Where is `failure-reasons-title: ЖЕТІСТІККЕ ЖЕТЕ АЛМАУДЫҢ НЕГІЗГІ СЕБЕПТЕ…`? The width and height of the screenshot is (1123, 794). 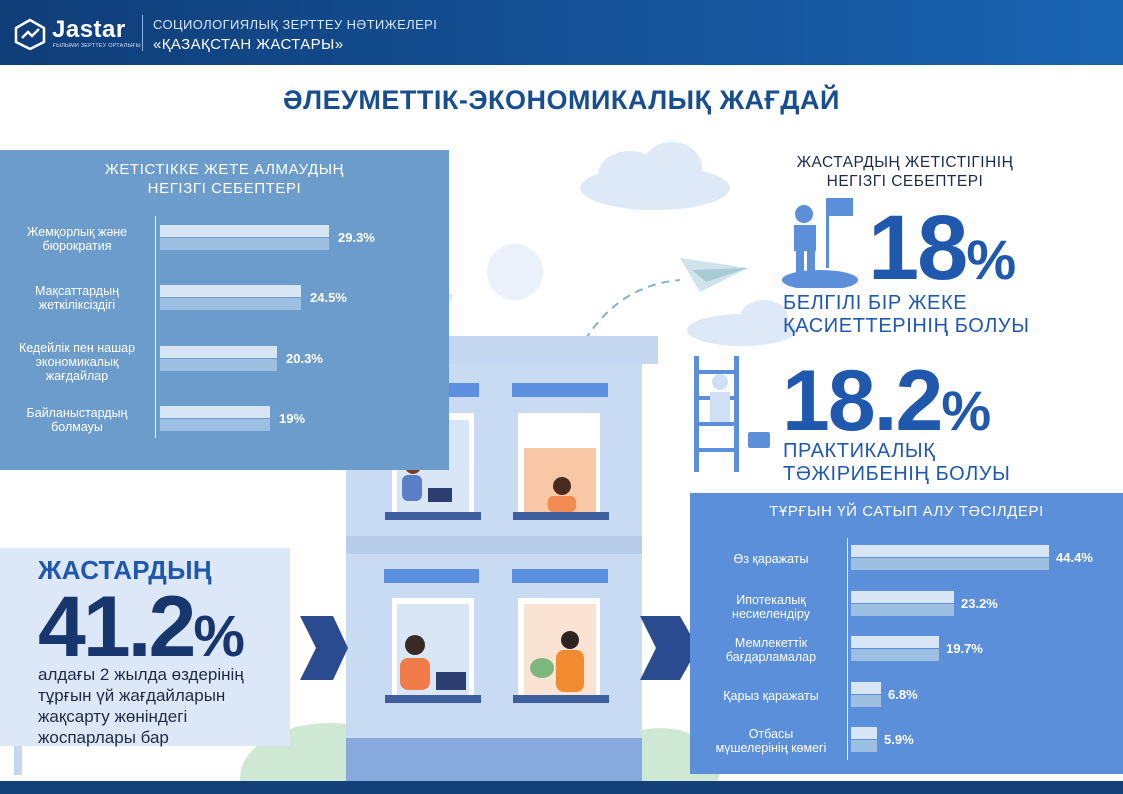
failure-reasons-title: ЖЕТІСТІККЕ ЖЕТЕ АЛМАУДЫҢ НЕГІЗГІ СЕБЕПТЕ… is located at coordinates (224, 179).